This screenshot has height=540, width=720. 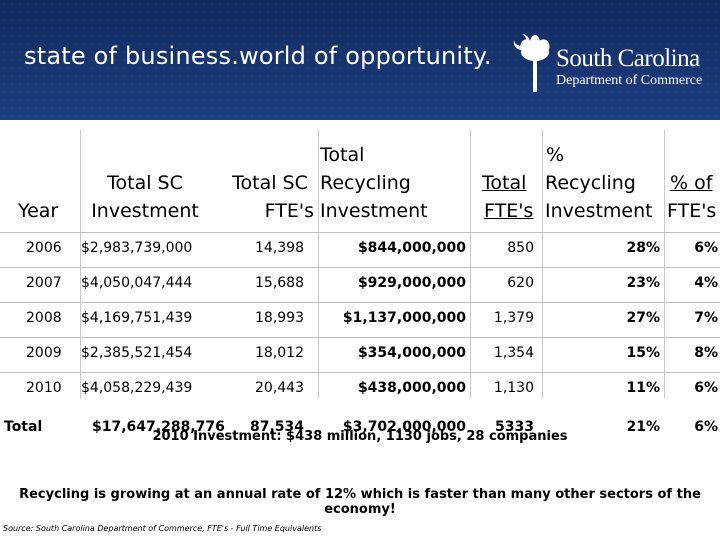 I want to click on total-label: Total, so click(x=23, y=427).